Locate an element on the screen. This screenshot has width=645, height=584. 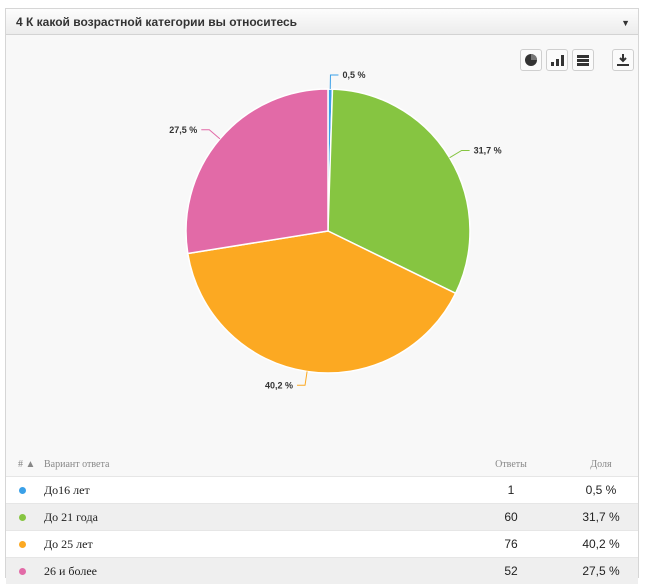
sort-number-header: # ▲ is located at coordinates (27, 464).